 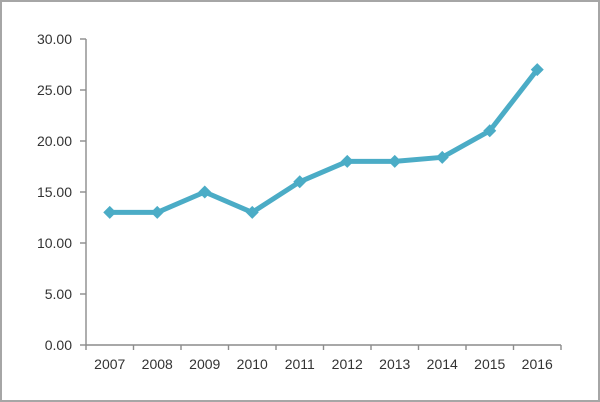 I want to click on y-tick-label: 30.00, so click(x=54, y=39).